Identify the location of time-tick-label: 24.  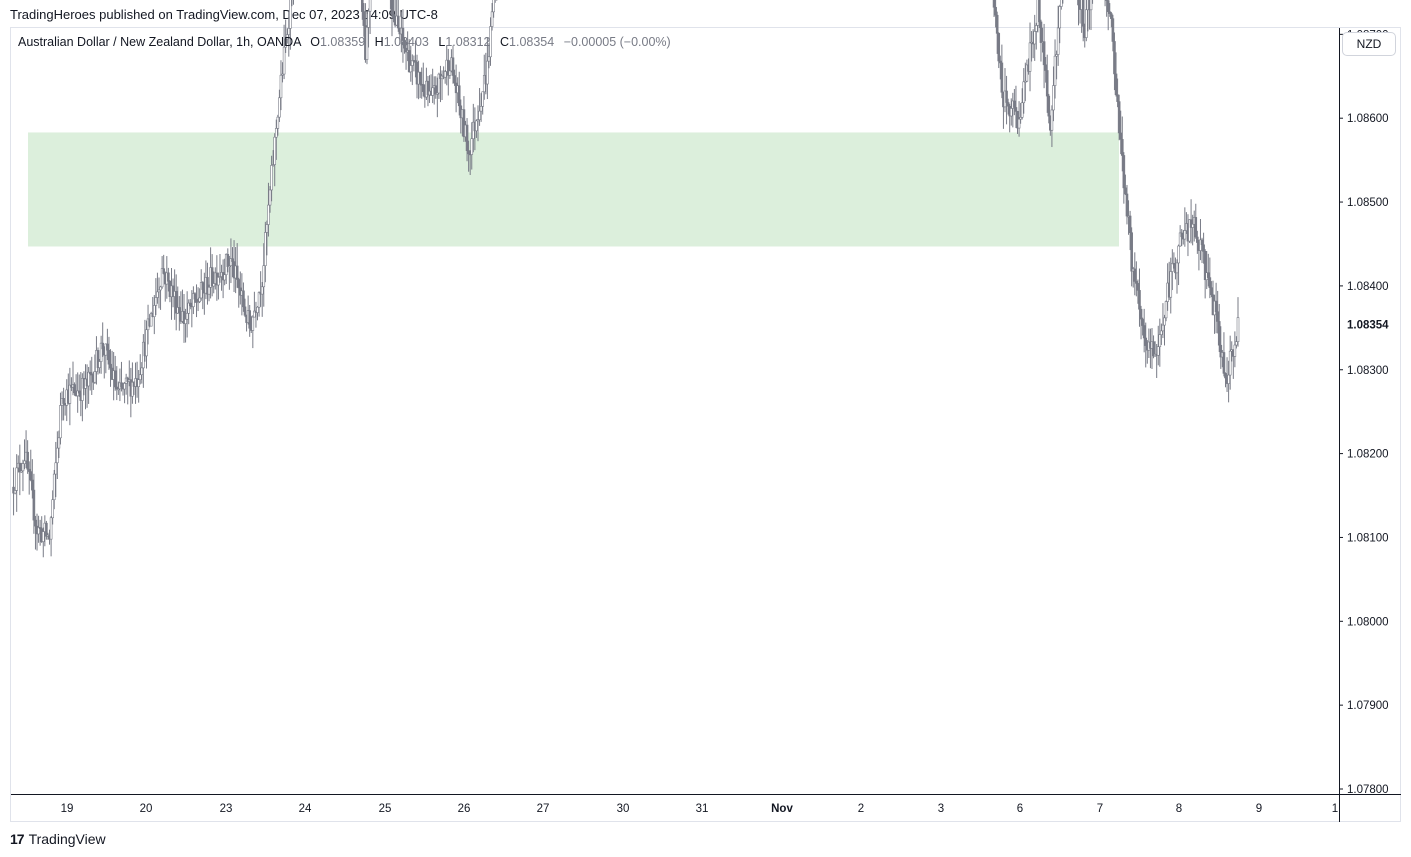
(305, 809).